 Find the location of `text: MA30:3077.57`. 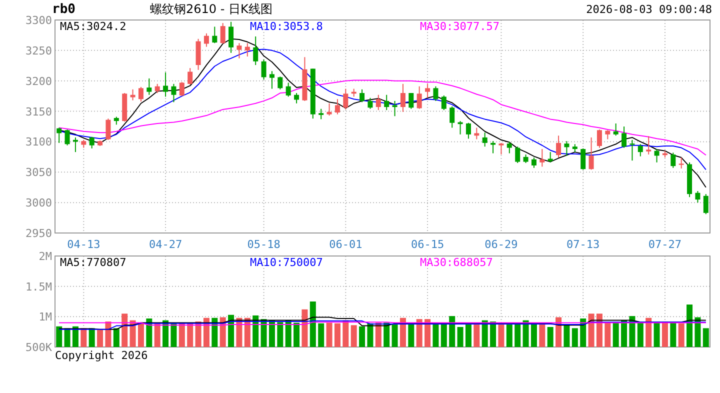

text: MA30:3077.57 is located at coordinates (460, 26).